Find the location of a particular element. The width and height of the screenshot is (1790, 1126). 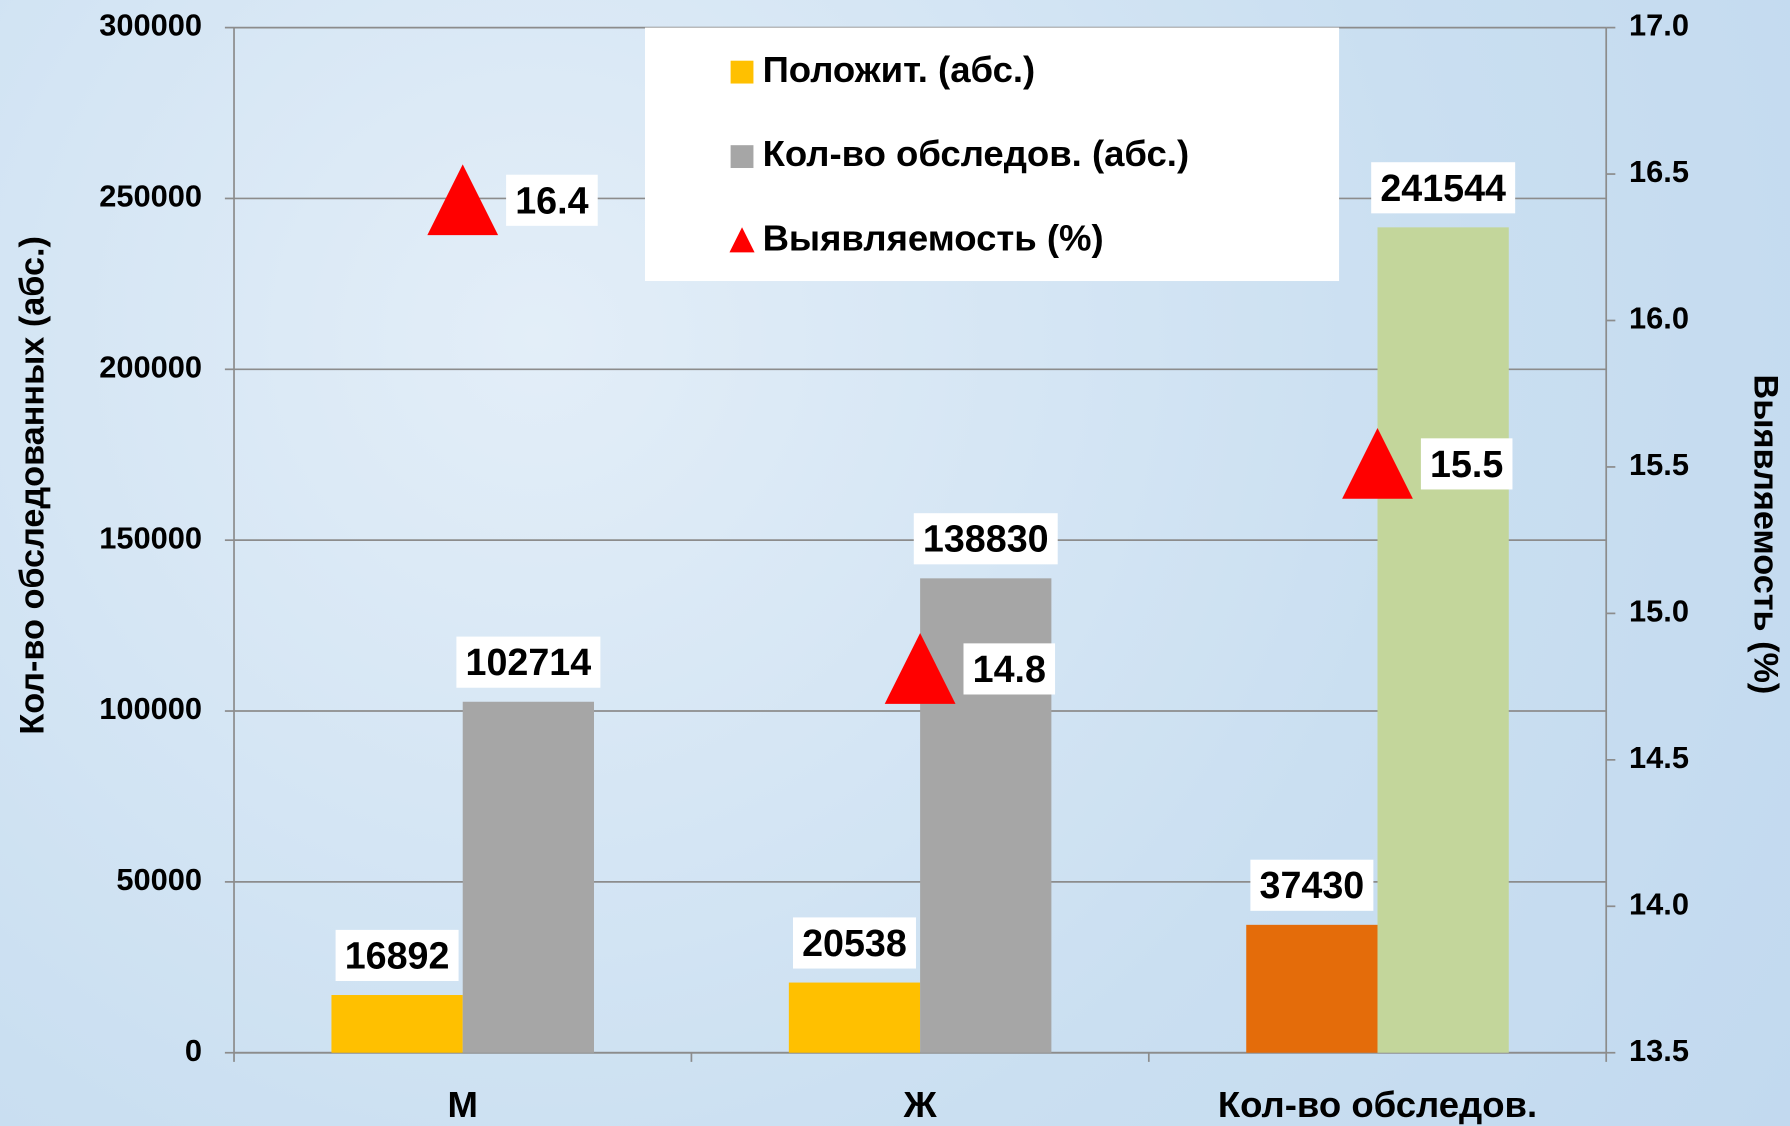

value-label: 37430 is located at coordinates (1312, 885).